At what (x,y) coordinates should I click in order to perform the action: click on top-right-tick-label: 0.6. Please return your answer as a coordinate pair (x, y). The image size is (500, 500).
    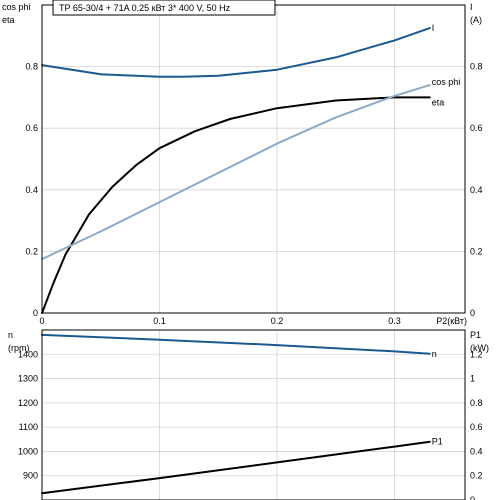
    Looking at the image, I should click on (476, 128).